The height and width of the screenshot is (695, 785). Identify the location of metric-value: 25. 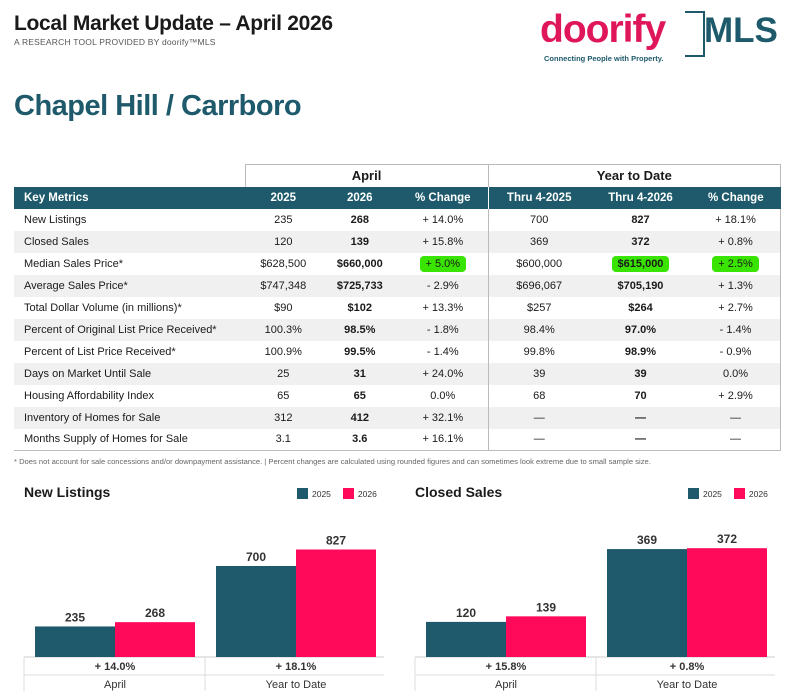
(283, 373).